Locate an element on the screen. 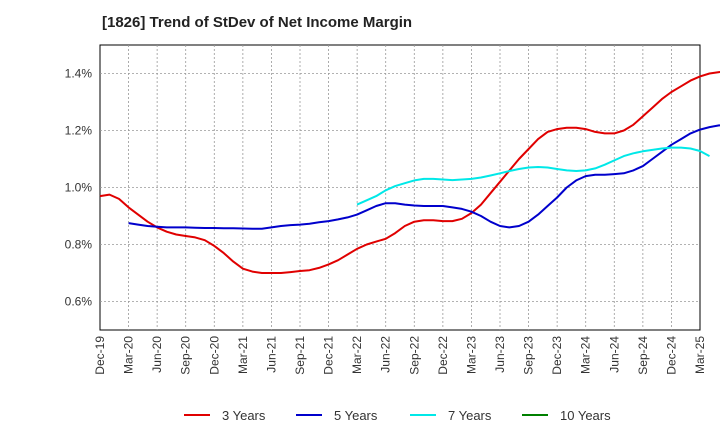 This screenshot has width=720, height=440. x-tick-label: Mar-21 is located at coordinates (243, 355).